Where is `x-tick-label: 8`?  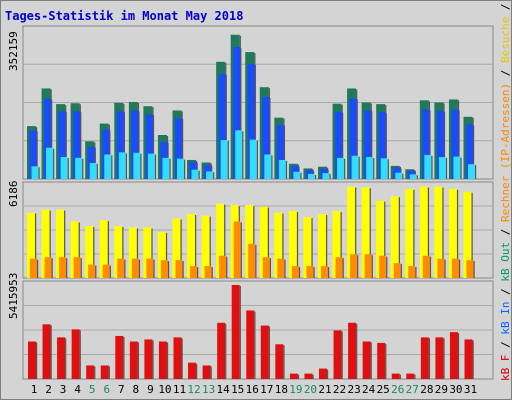
x-tick-label: 8 is located at coordinates (136, 389).